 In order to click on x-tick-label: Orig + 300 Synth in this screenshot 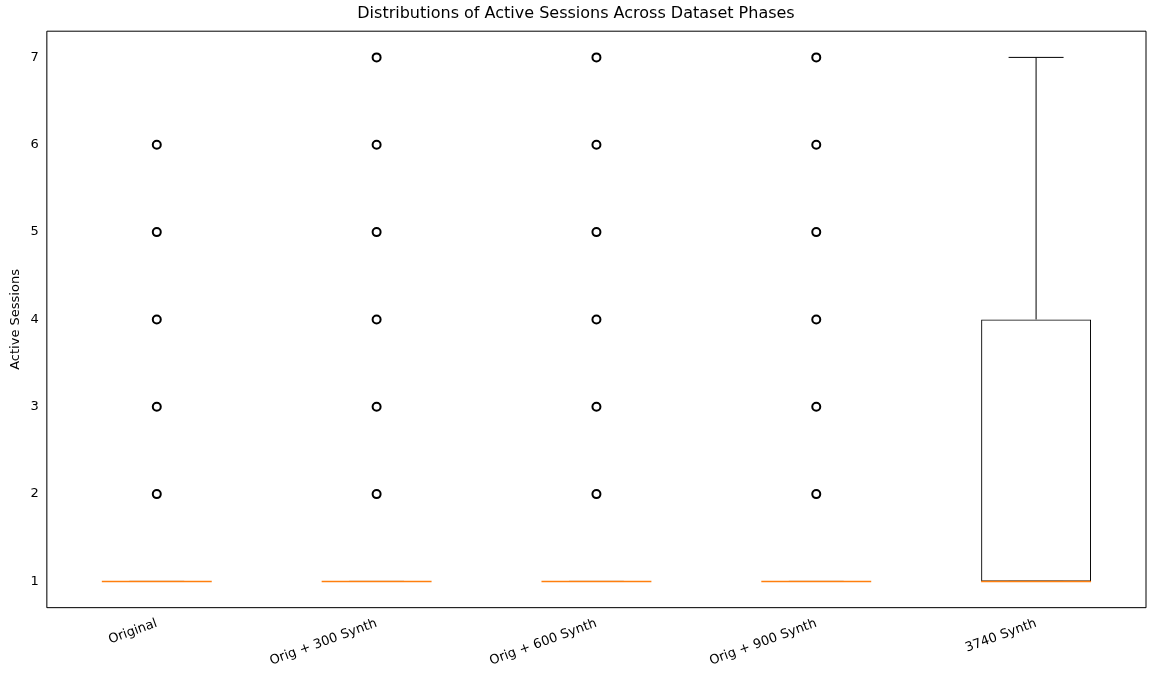, I will do `click(323, 641)`.